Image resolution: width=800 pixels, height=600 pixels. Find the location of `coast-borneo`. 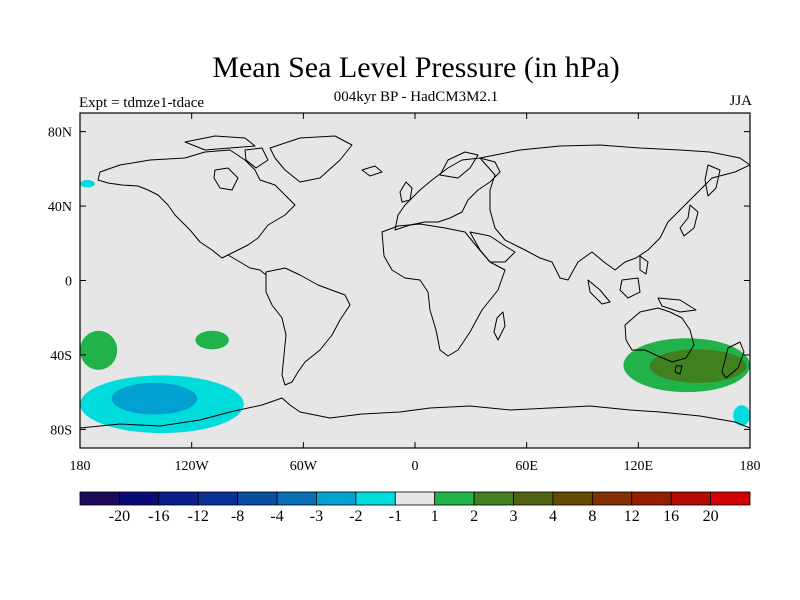

coast-borneo is located at coordinates (630, 288).